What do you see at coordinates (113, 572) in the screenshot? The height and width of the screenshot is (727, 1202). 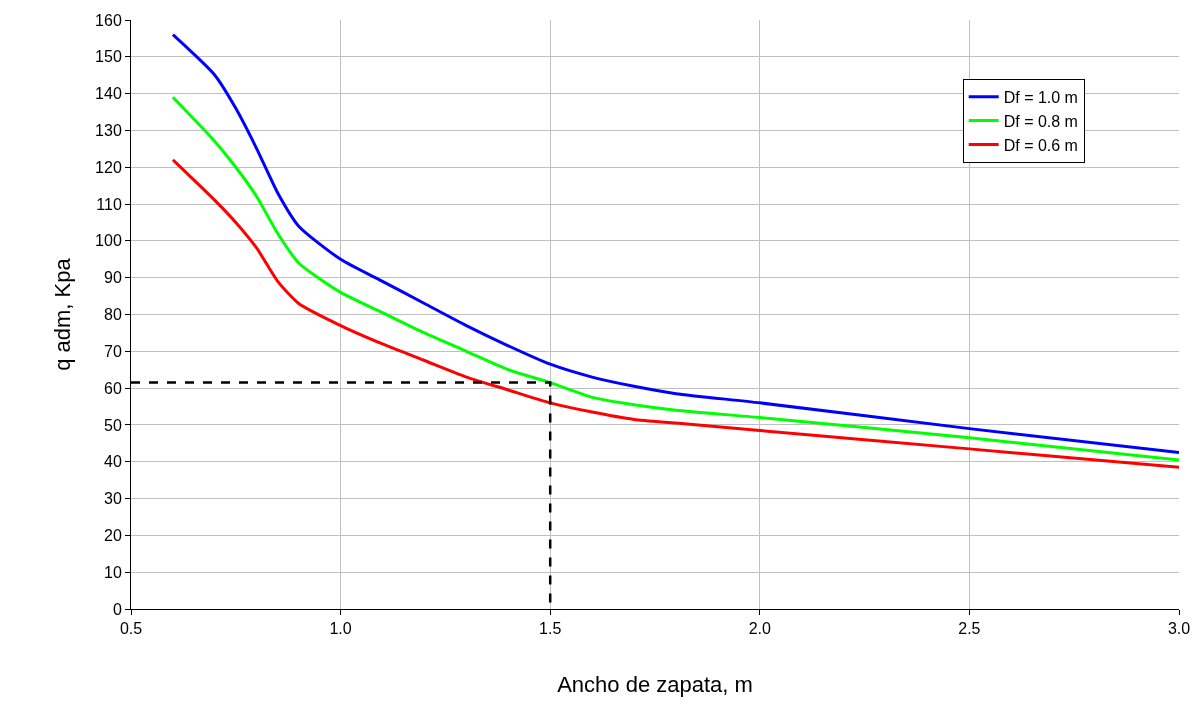 I see `y-tick-label: 10` at bounding box center [113, 572].